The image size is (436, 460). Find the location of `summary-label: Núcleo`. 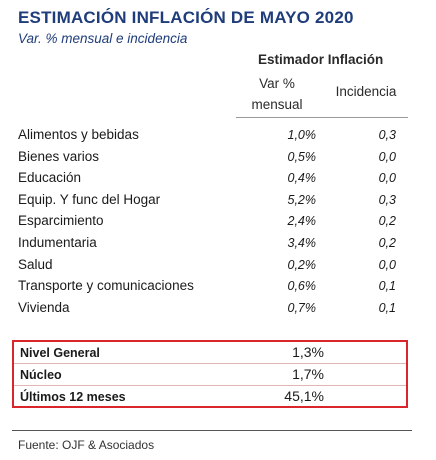

summary-label: Núcleo is located at coordinates (41, 375).